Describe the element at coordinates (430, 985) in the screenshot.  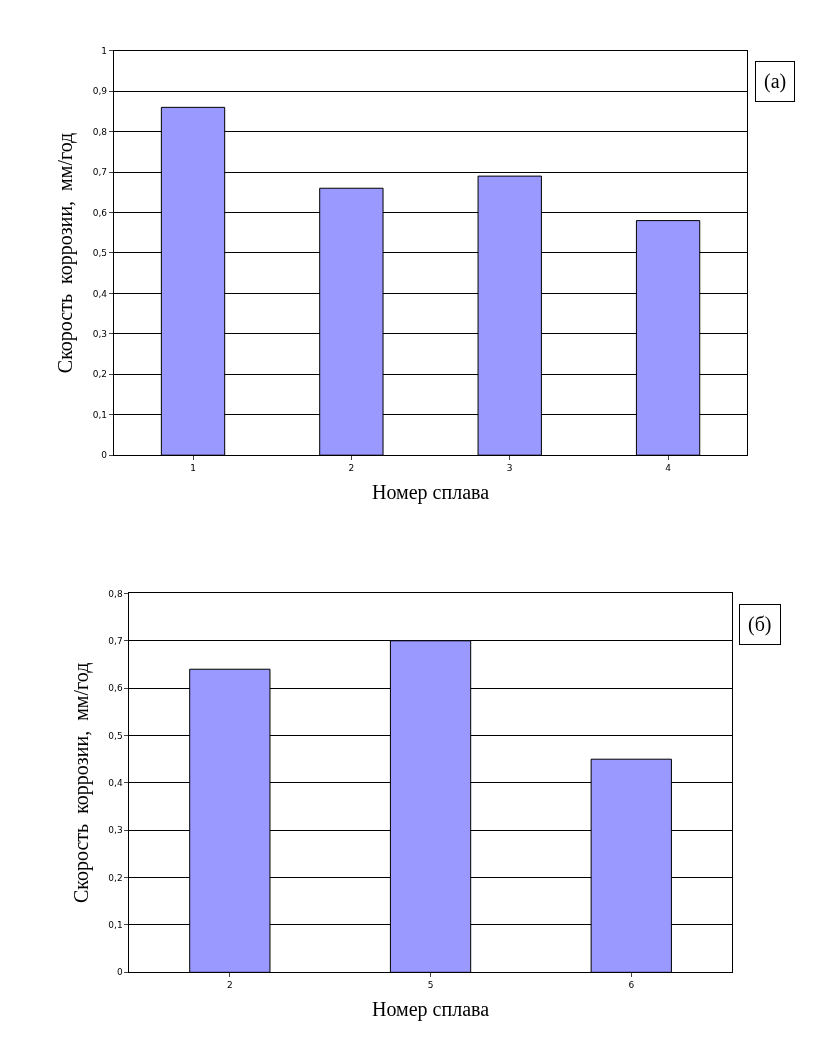
I see `x-tick-label: 5` at that location.